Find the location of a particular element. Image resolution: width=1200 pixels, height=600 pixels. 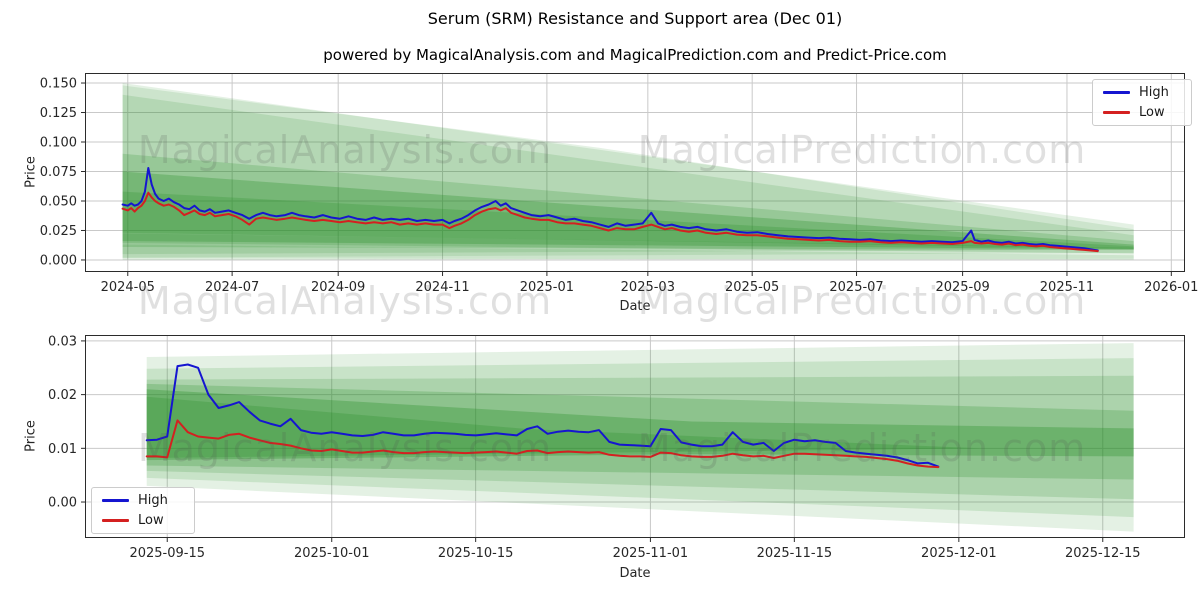

x-tick-label: 2025-11-01 is located at coordinates (651, 553).